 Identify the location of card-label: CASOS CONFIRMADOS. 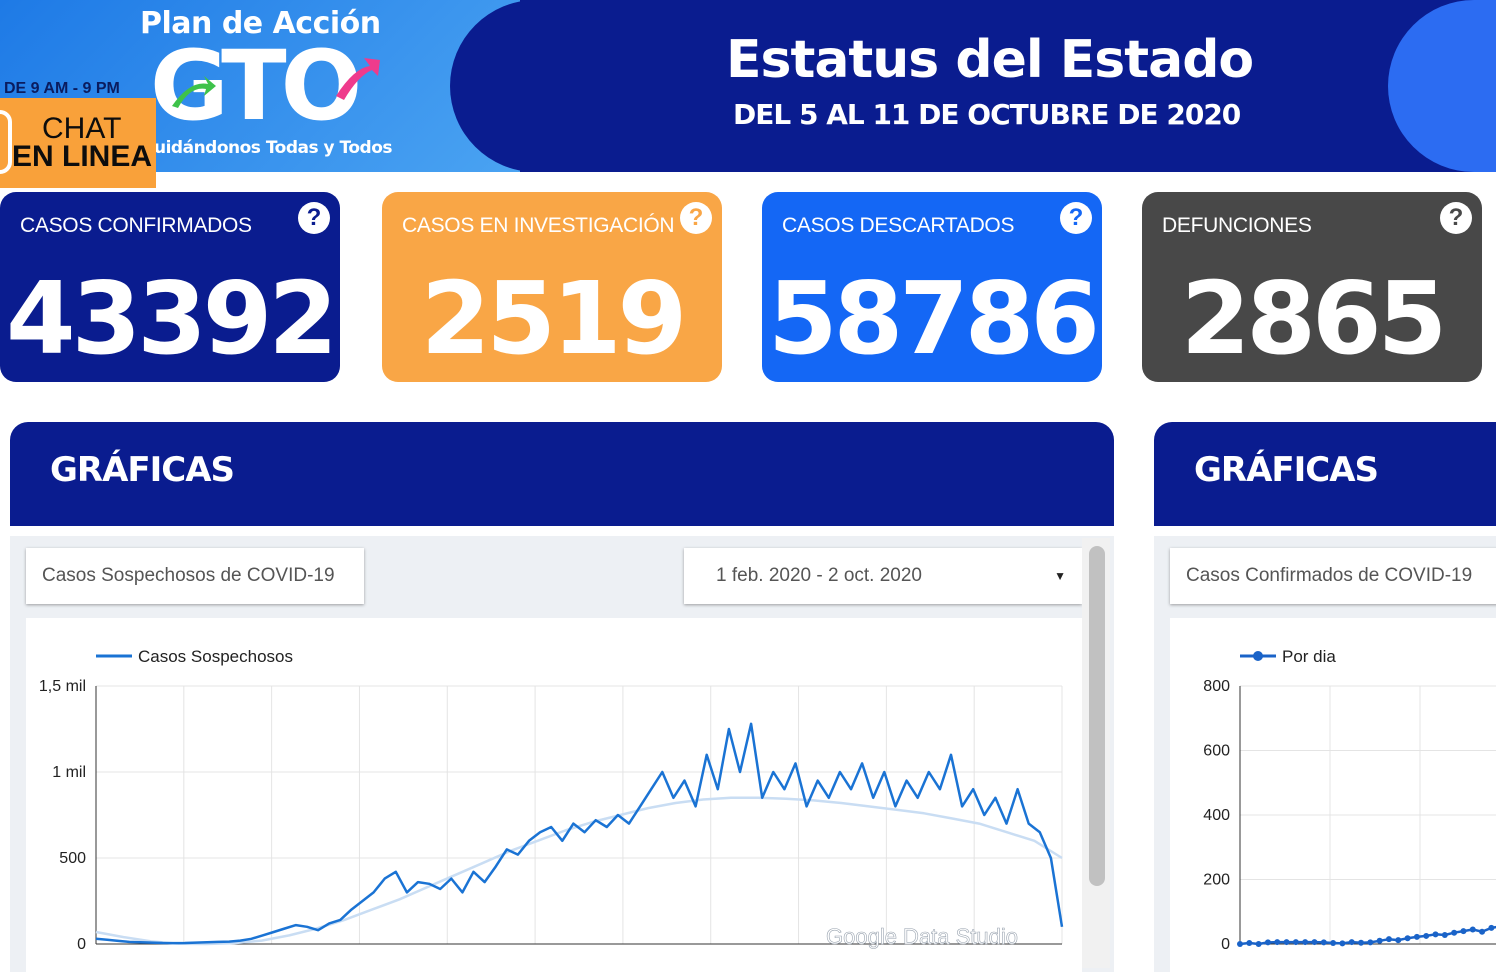
(136, 225).